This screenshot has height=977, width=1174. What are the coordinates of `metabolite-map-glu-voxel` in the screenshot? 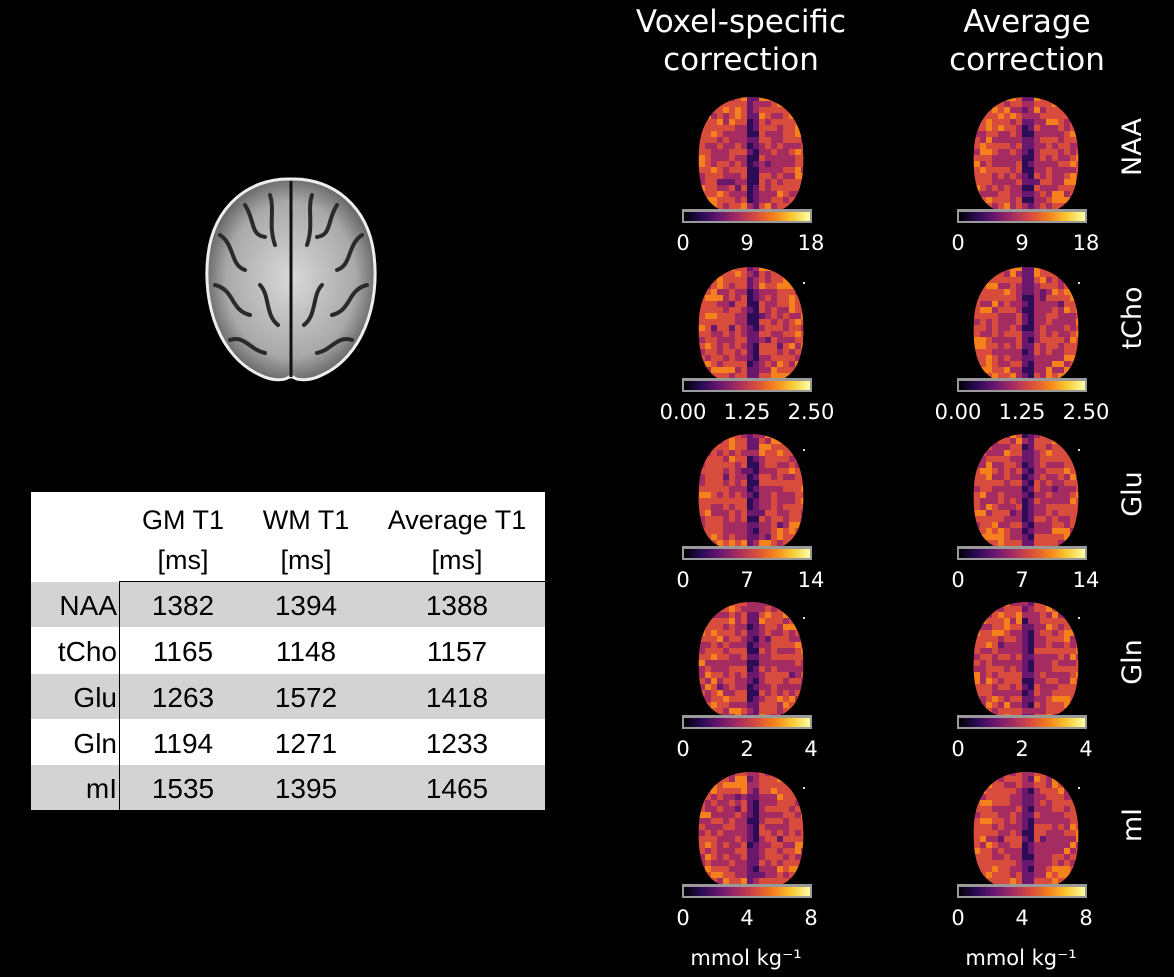 It's located at (751, 494).